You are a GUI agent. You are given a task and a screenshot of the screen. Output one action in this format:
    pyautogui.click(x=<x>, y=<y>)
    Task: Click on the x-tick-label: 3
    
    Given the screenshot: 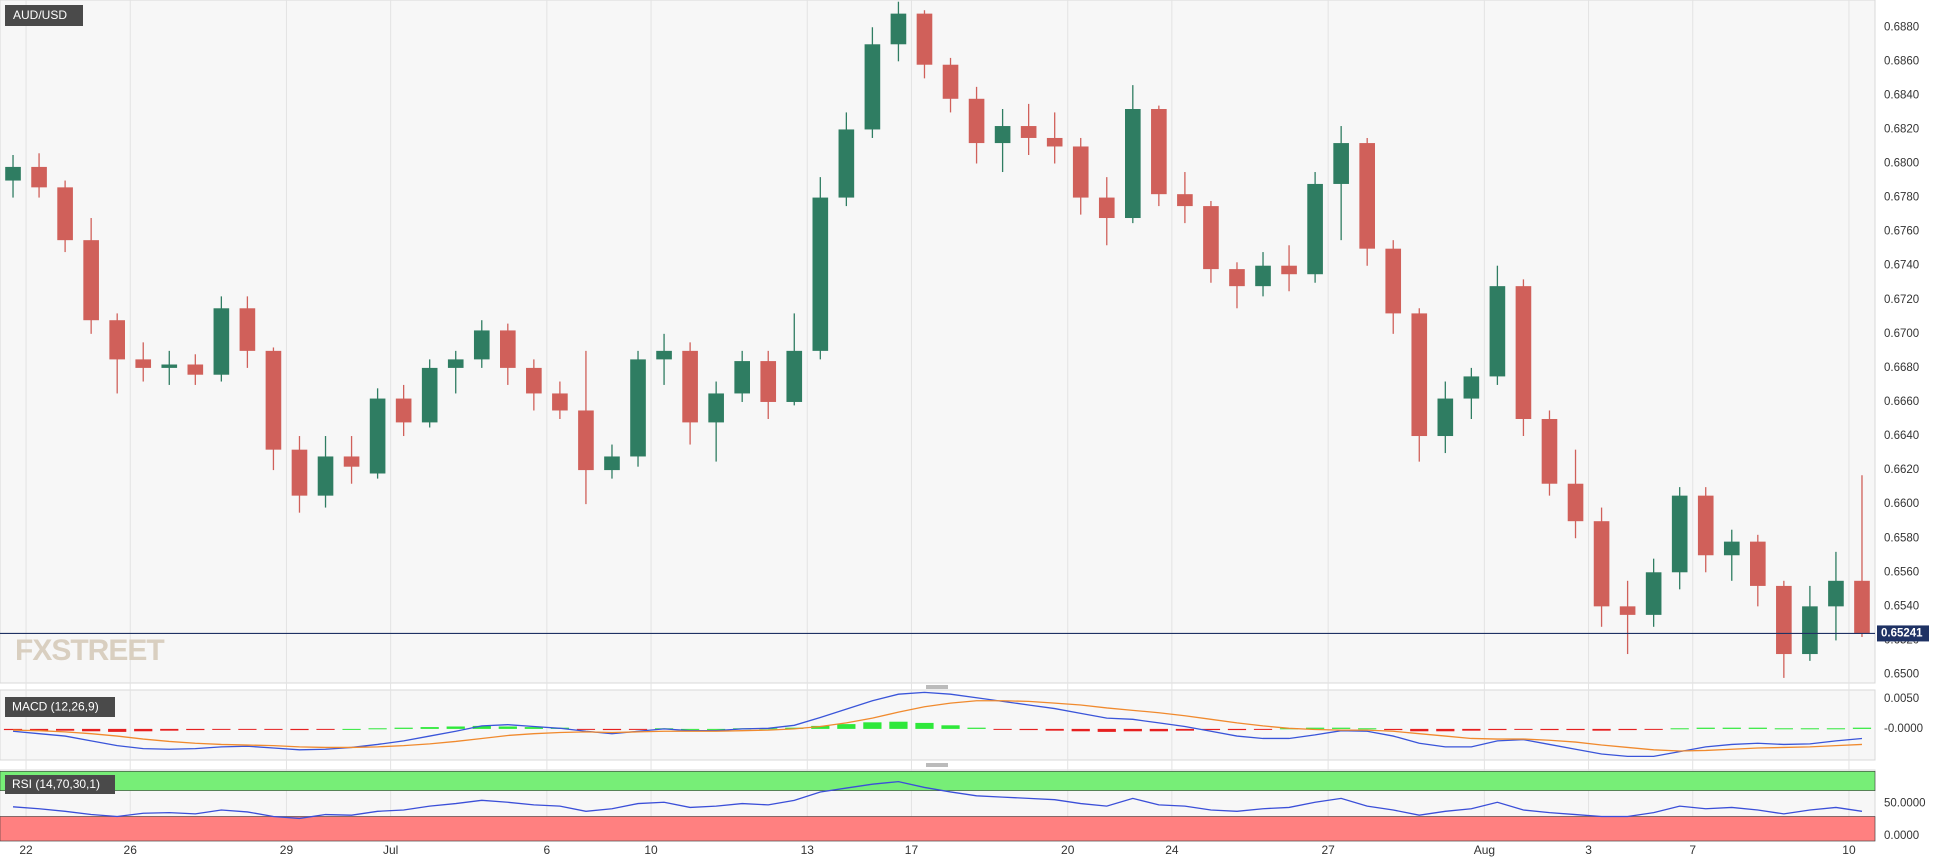 What is the action you would take?
    pyautogui.click(x=1588, y=850)
    